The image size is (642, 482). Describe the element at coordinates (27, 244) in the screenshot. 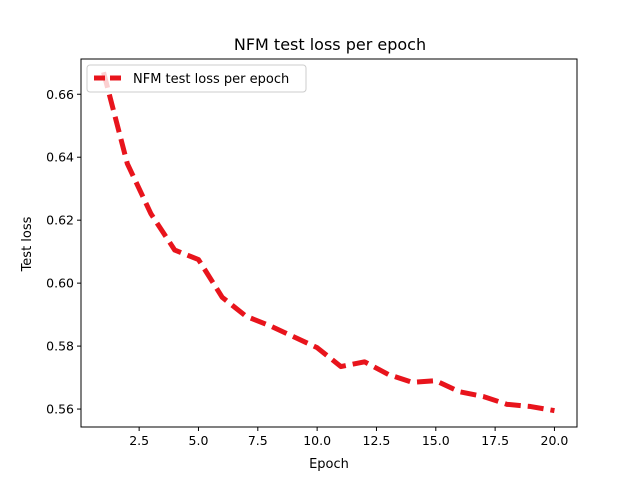

I see `y-axis-label: Test loss` at that location.